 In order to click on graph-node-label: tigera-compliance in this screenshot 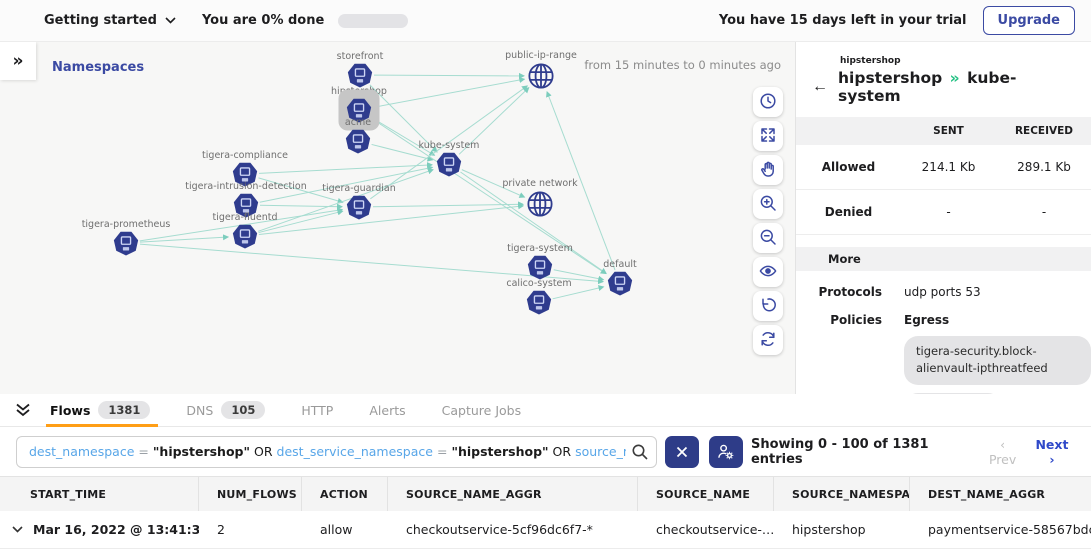, I will do `click(245, 155)`.